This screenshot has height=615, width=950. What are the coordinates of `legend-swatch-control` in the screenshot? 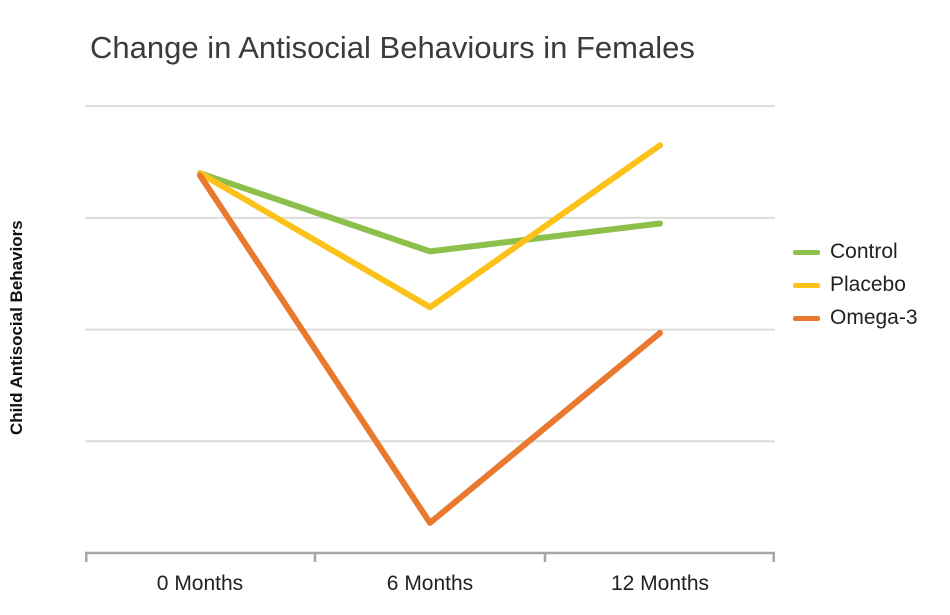 It's located at (806, 252).